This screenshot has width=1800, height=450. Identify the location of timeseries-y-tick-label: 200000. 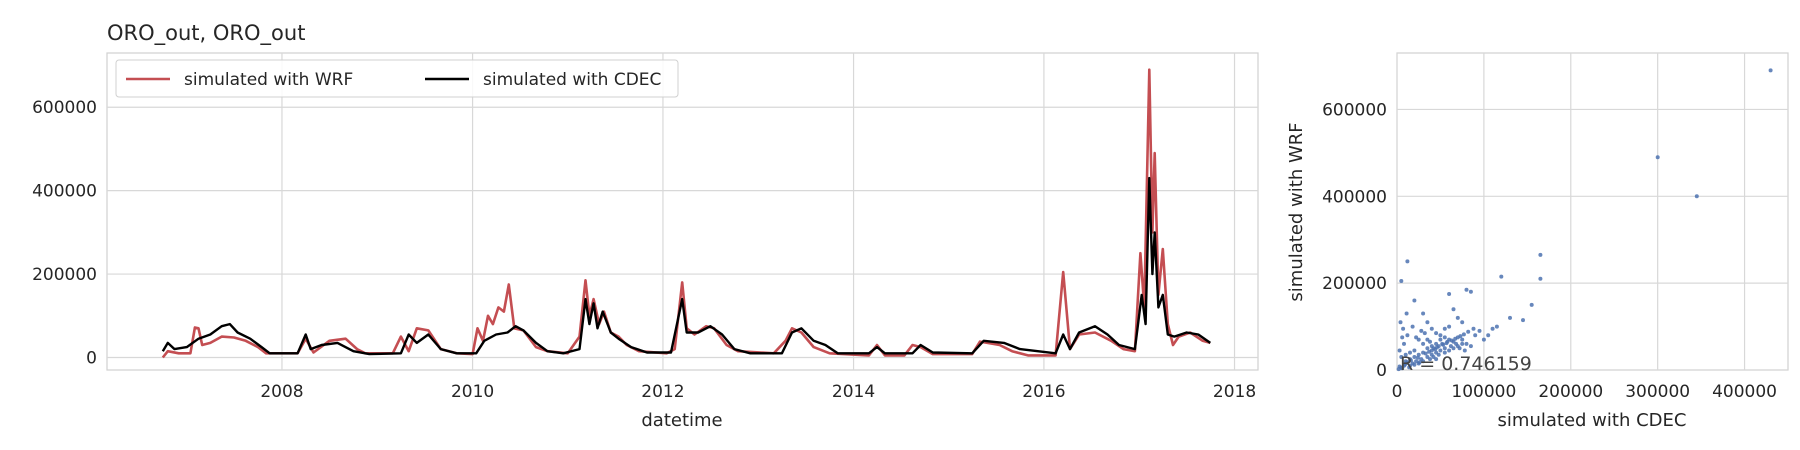
(64, 275).